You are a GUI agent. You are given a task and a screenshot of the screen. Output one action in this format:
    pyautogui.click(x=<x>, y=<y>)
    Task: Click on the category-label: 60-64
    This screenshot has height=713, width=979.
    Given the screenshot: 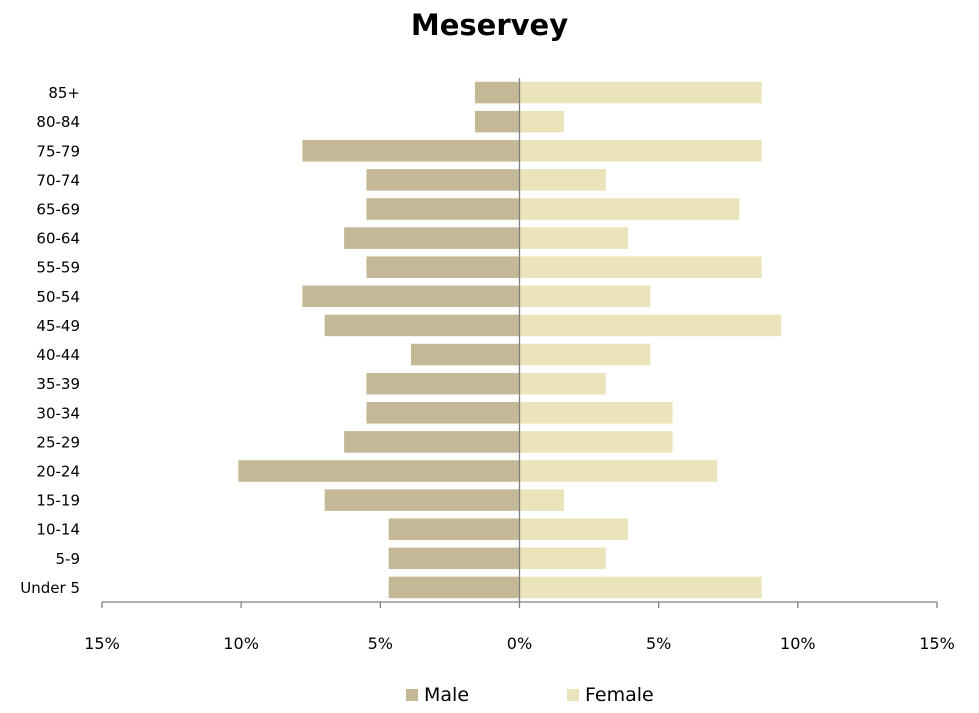 What is the action you would take?
    pyautogui.click(x=58, y=239)
    